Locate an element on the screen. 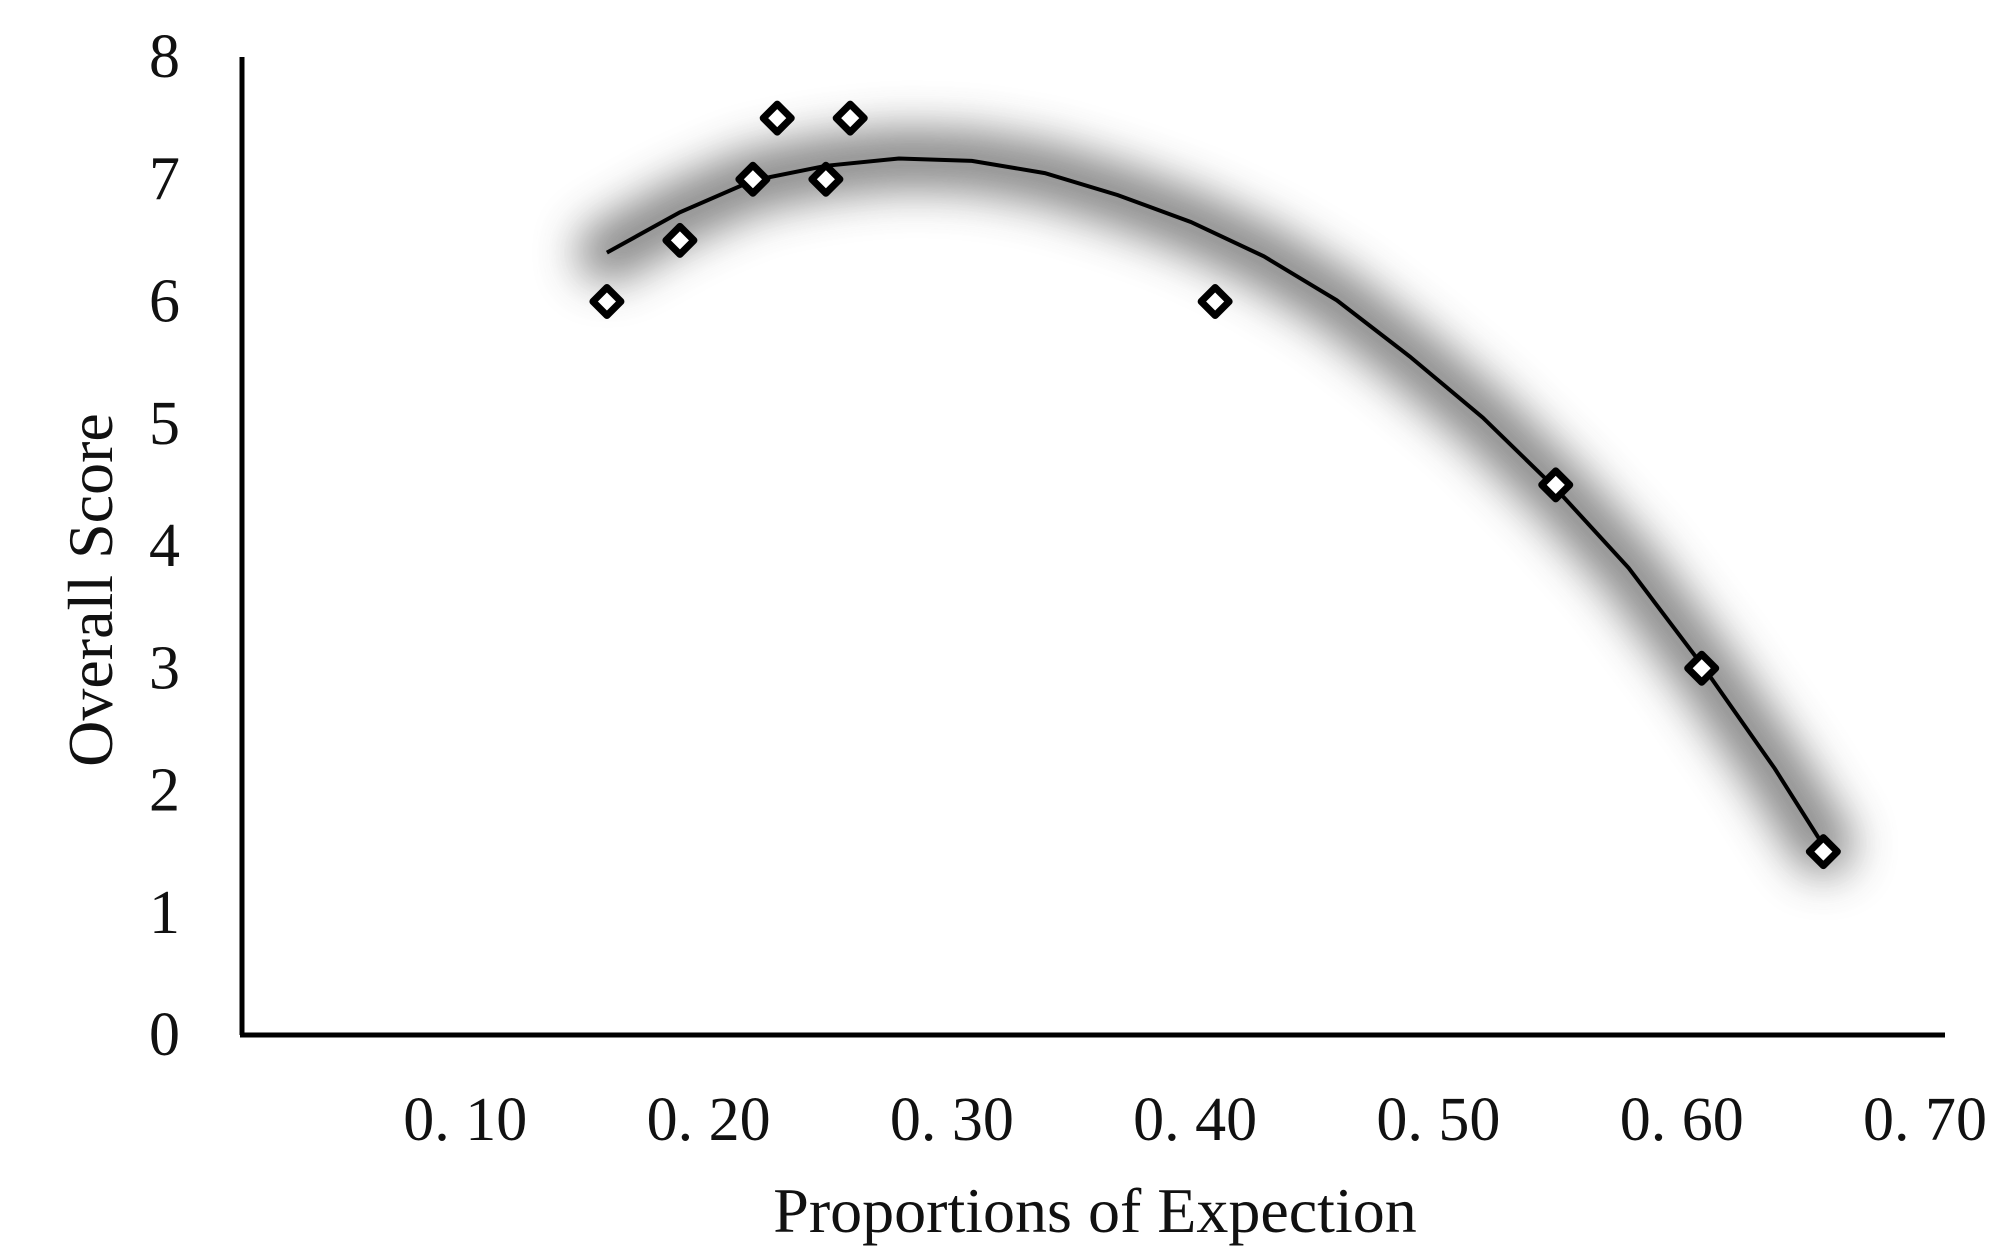  y-tick-label: 0 is located at coordinates (164, 1035).